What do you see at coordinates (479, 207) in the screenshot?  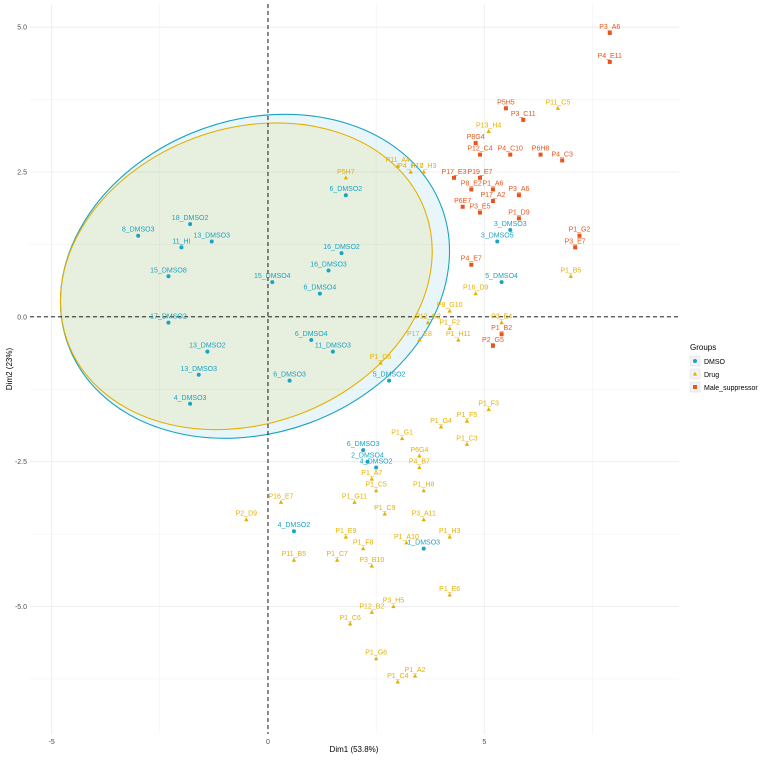 I see `point-label: P3_E5` at bounding box center [479, 207].